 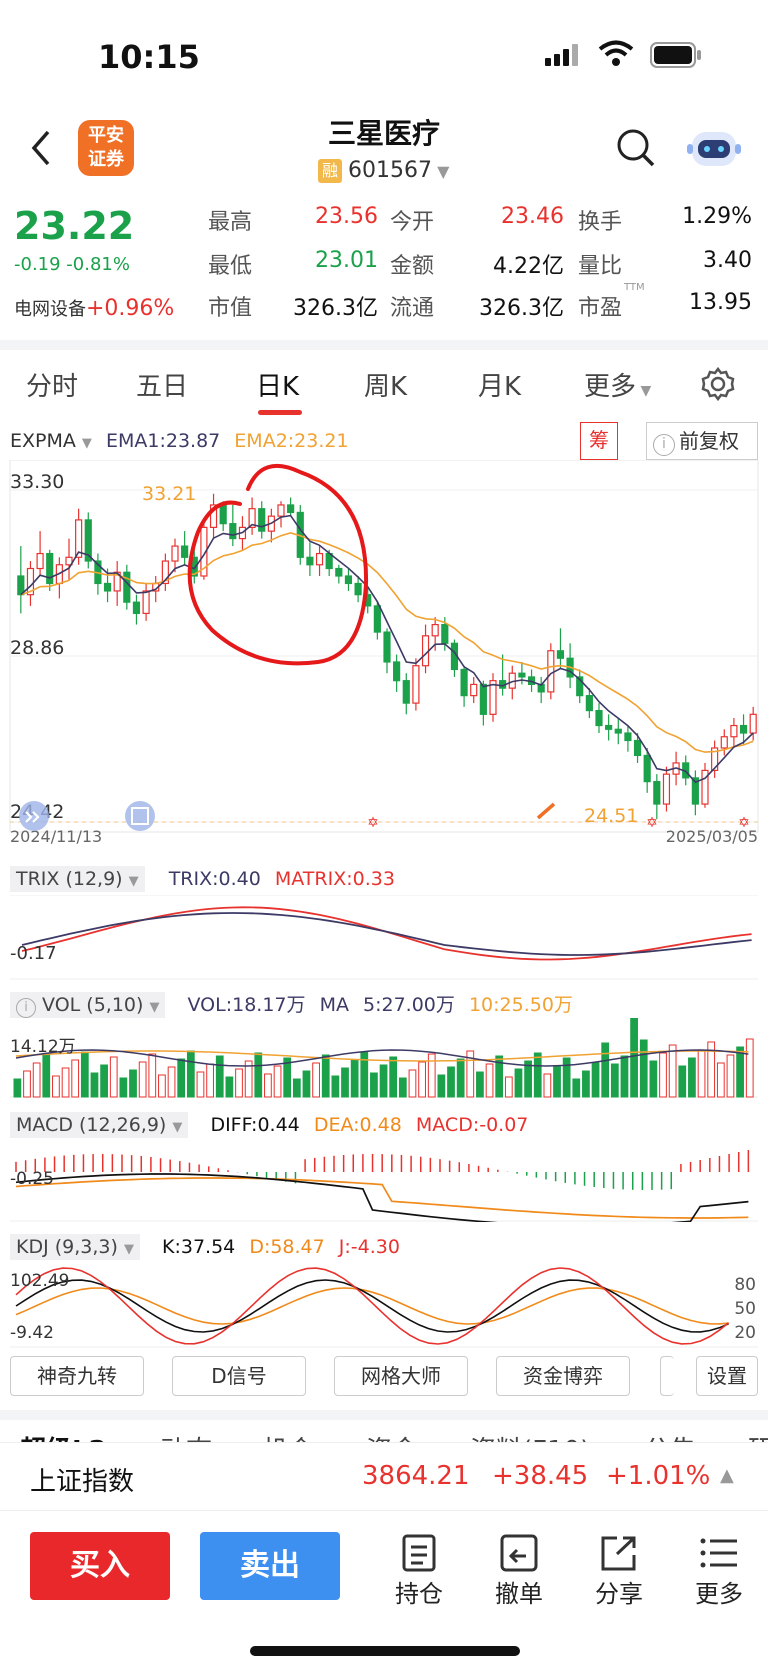 I want to click on chip-distribution-button: 筹, so click(x=599, y=441).